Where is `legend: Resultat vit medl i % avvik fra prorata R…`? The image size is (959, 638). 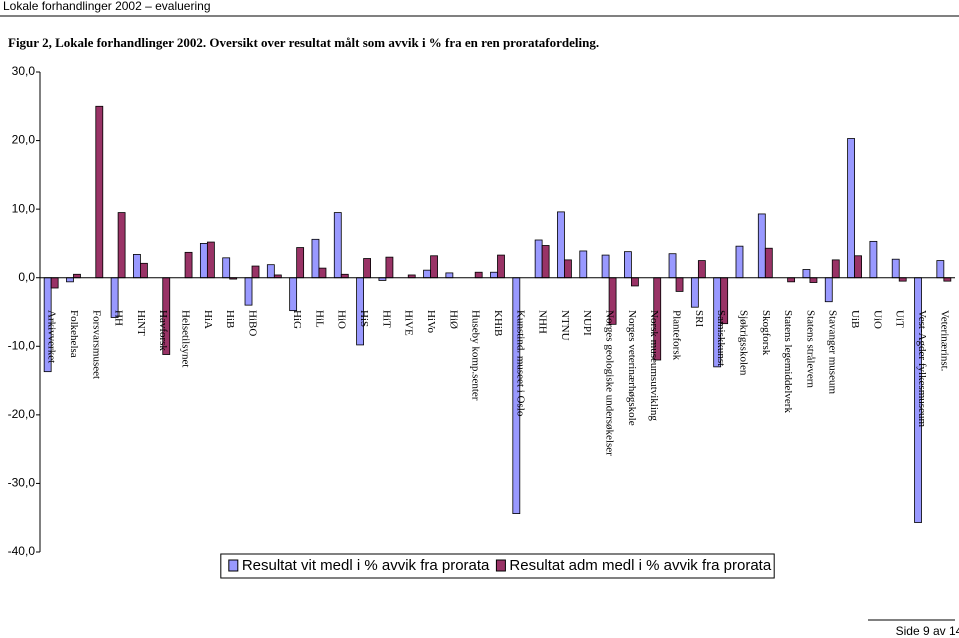
legend: Resultat vit medl i % avvik fra prorata R… is located at coordinates (497, 566).